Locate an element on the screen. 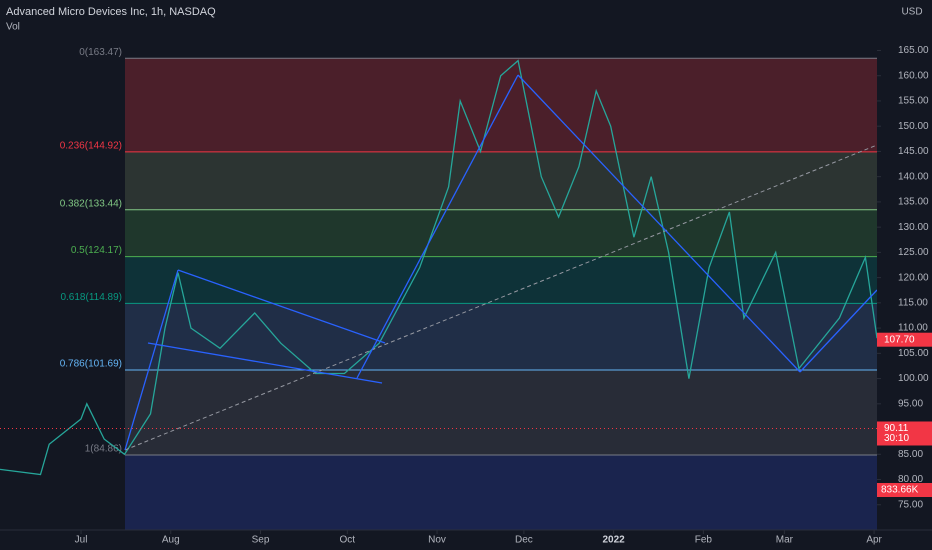 The width and height of the screenshot is (932, 550). y-tick-label: 95.00 is located at coordinates (910, 403).